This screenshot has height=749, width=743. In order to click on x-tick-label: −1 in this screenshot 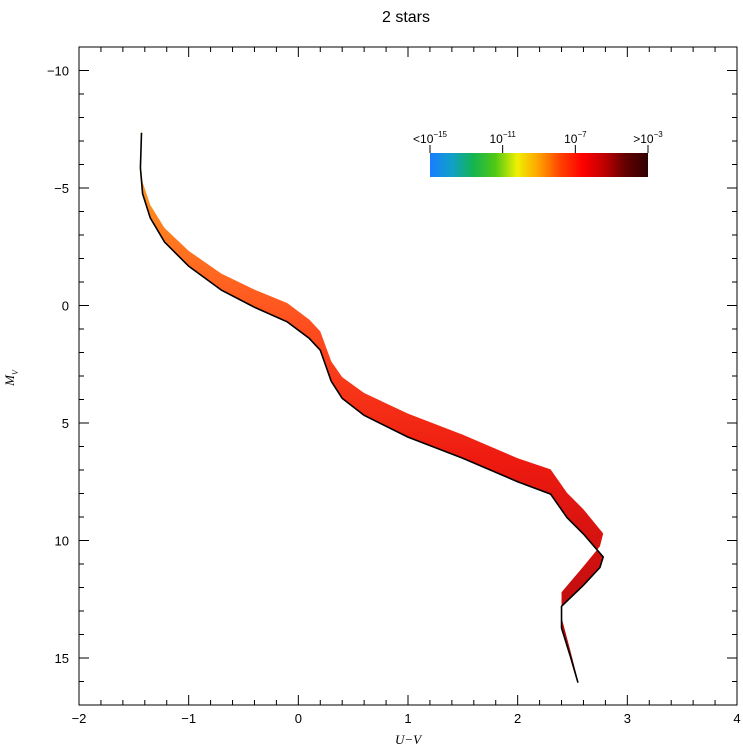, I will do `click(188, 718)`.